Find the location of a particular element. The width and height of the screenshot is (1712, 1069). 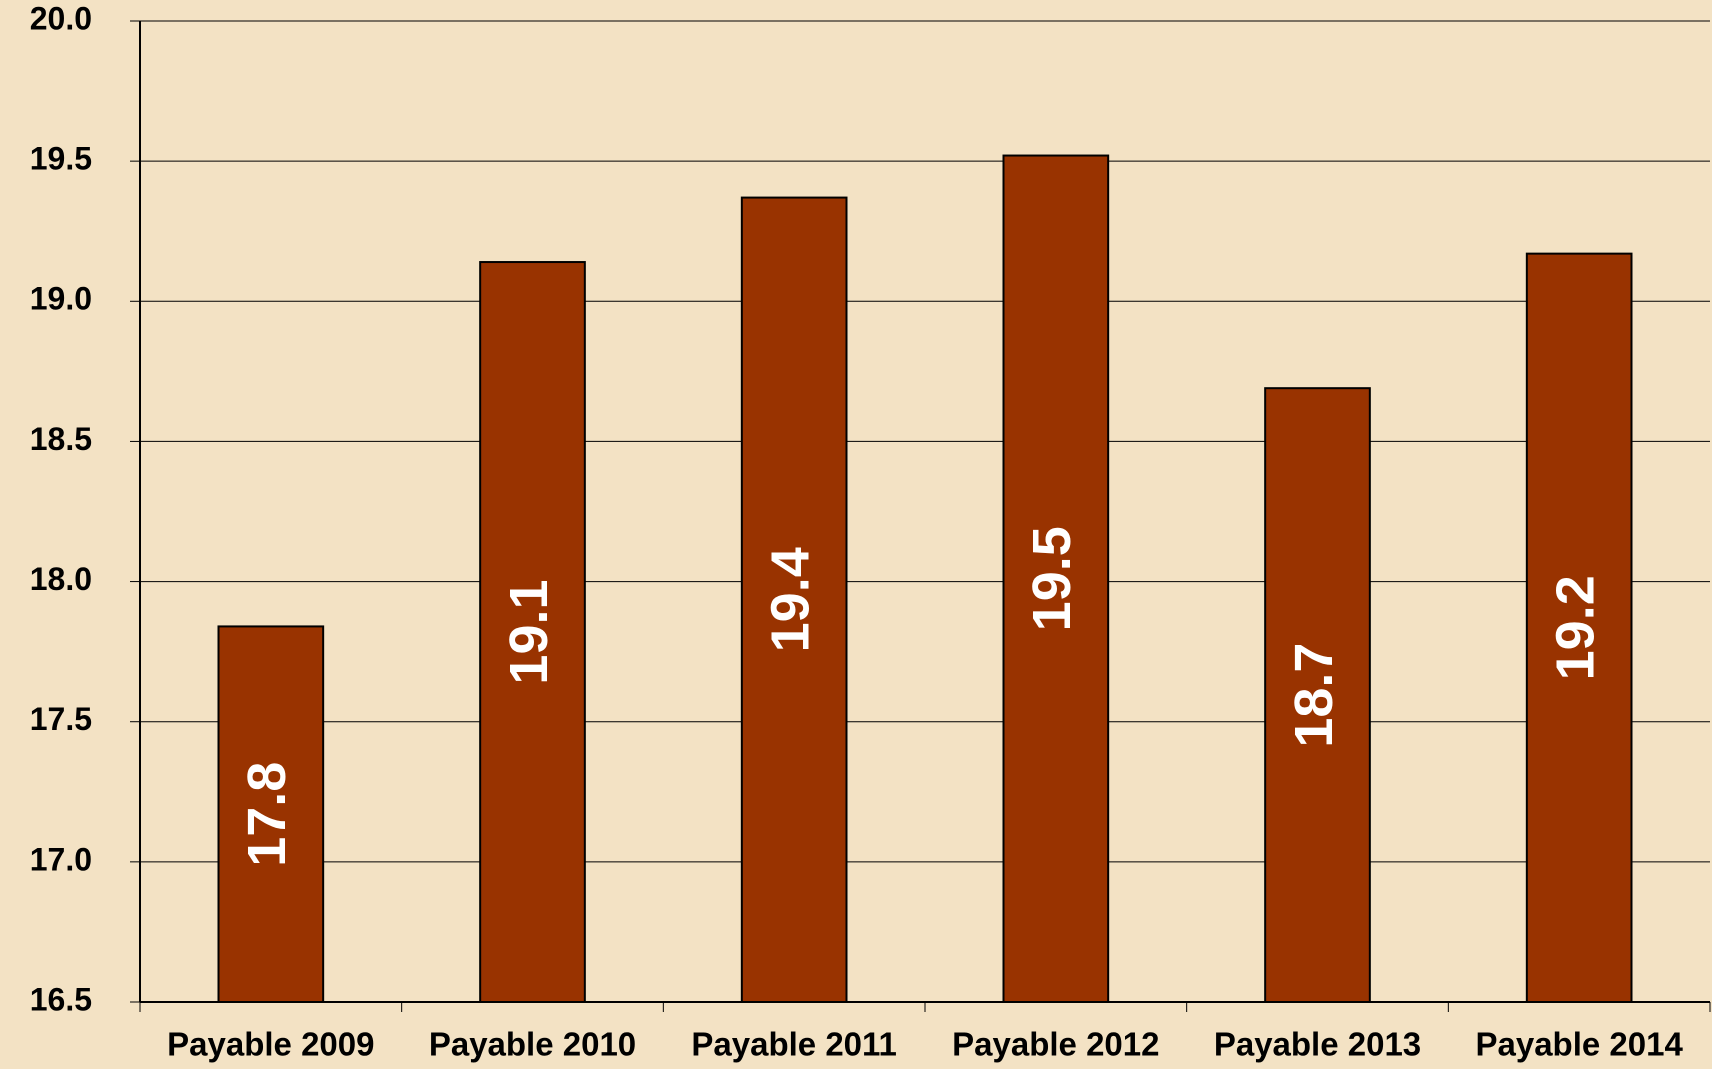

x-tick-label: Payable 2010 is located at coordinates (532, 1044).